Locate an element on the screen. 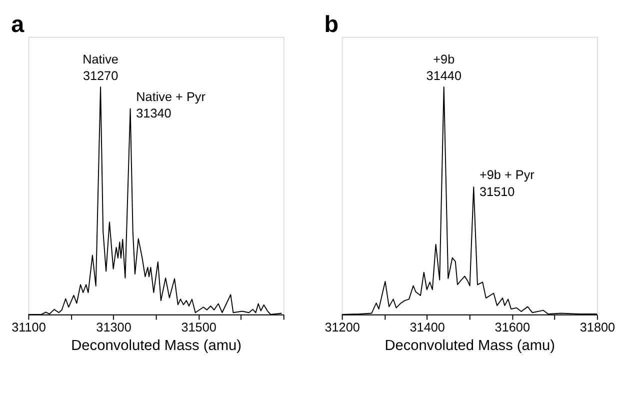 The image size is (633, 405). annotation: Native + Pyr 31340 is located at coordinates (171, 105).